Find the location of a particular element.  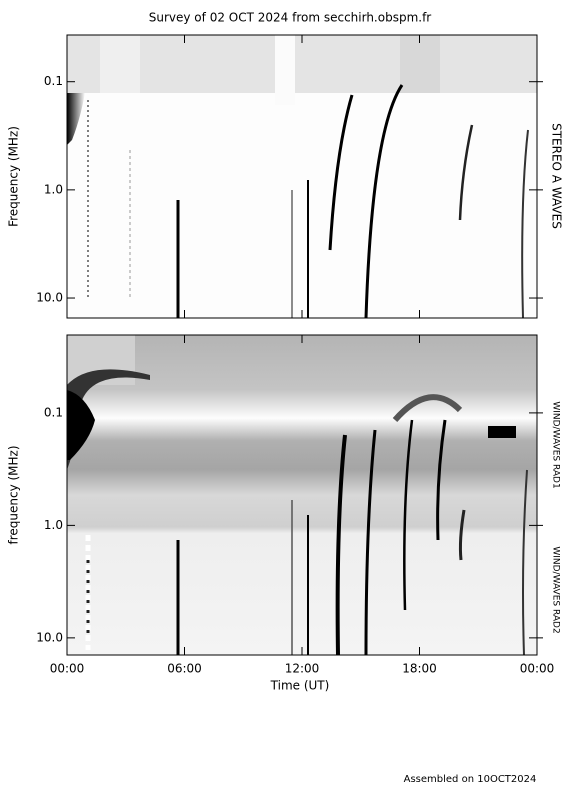

x-tick-label: 18:00 is located at coordinates (419, 669).